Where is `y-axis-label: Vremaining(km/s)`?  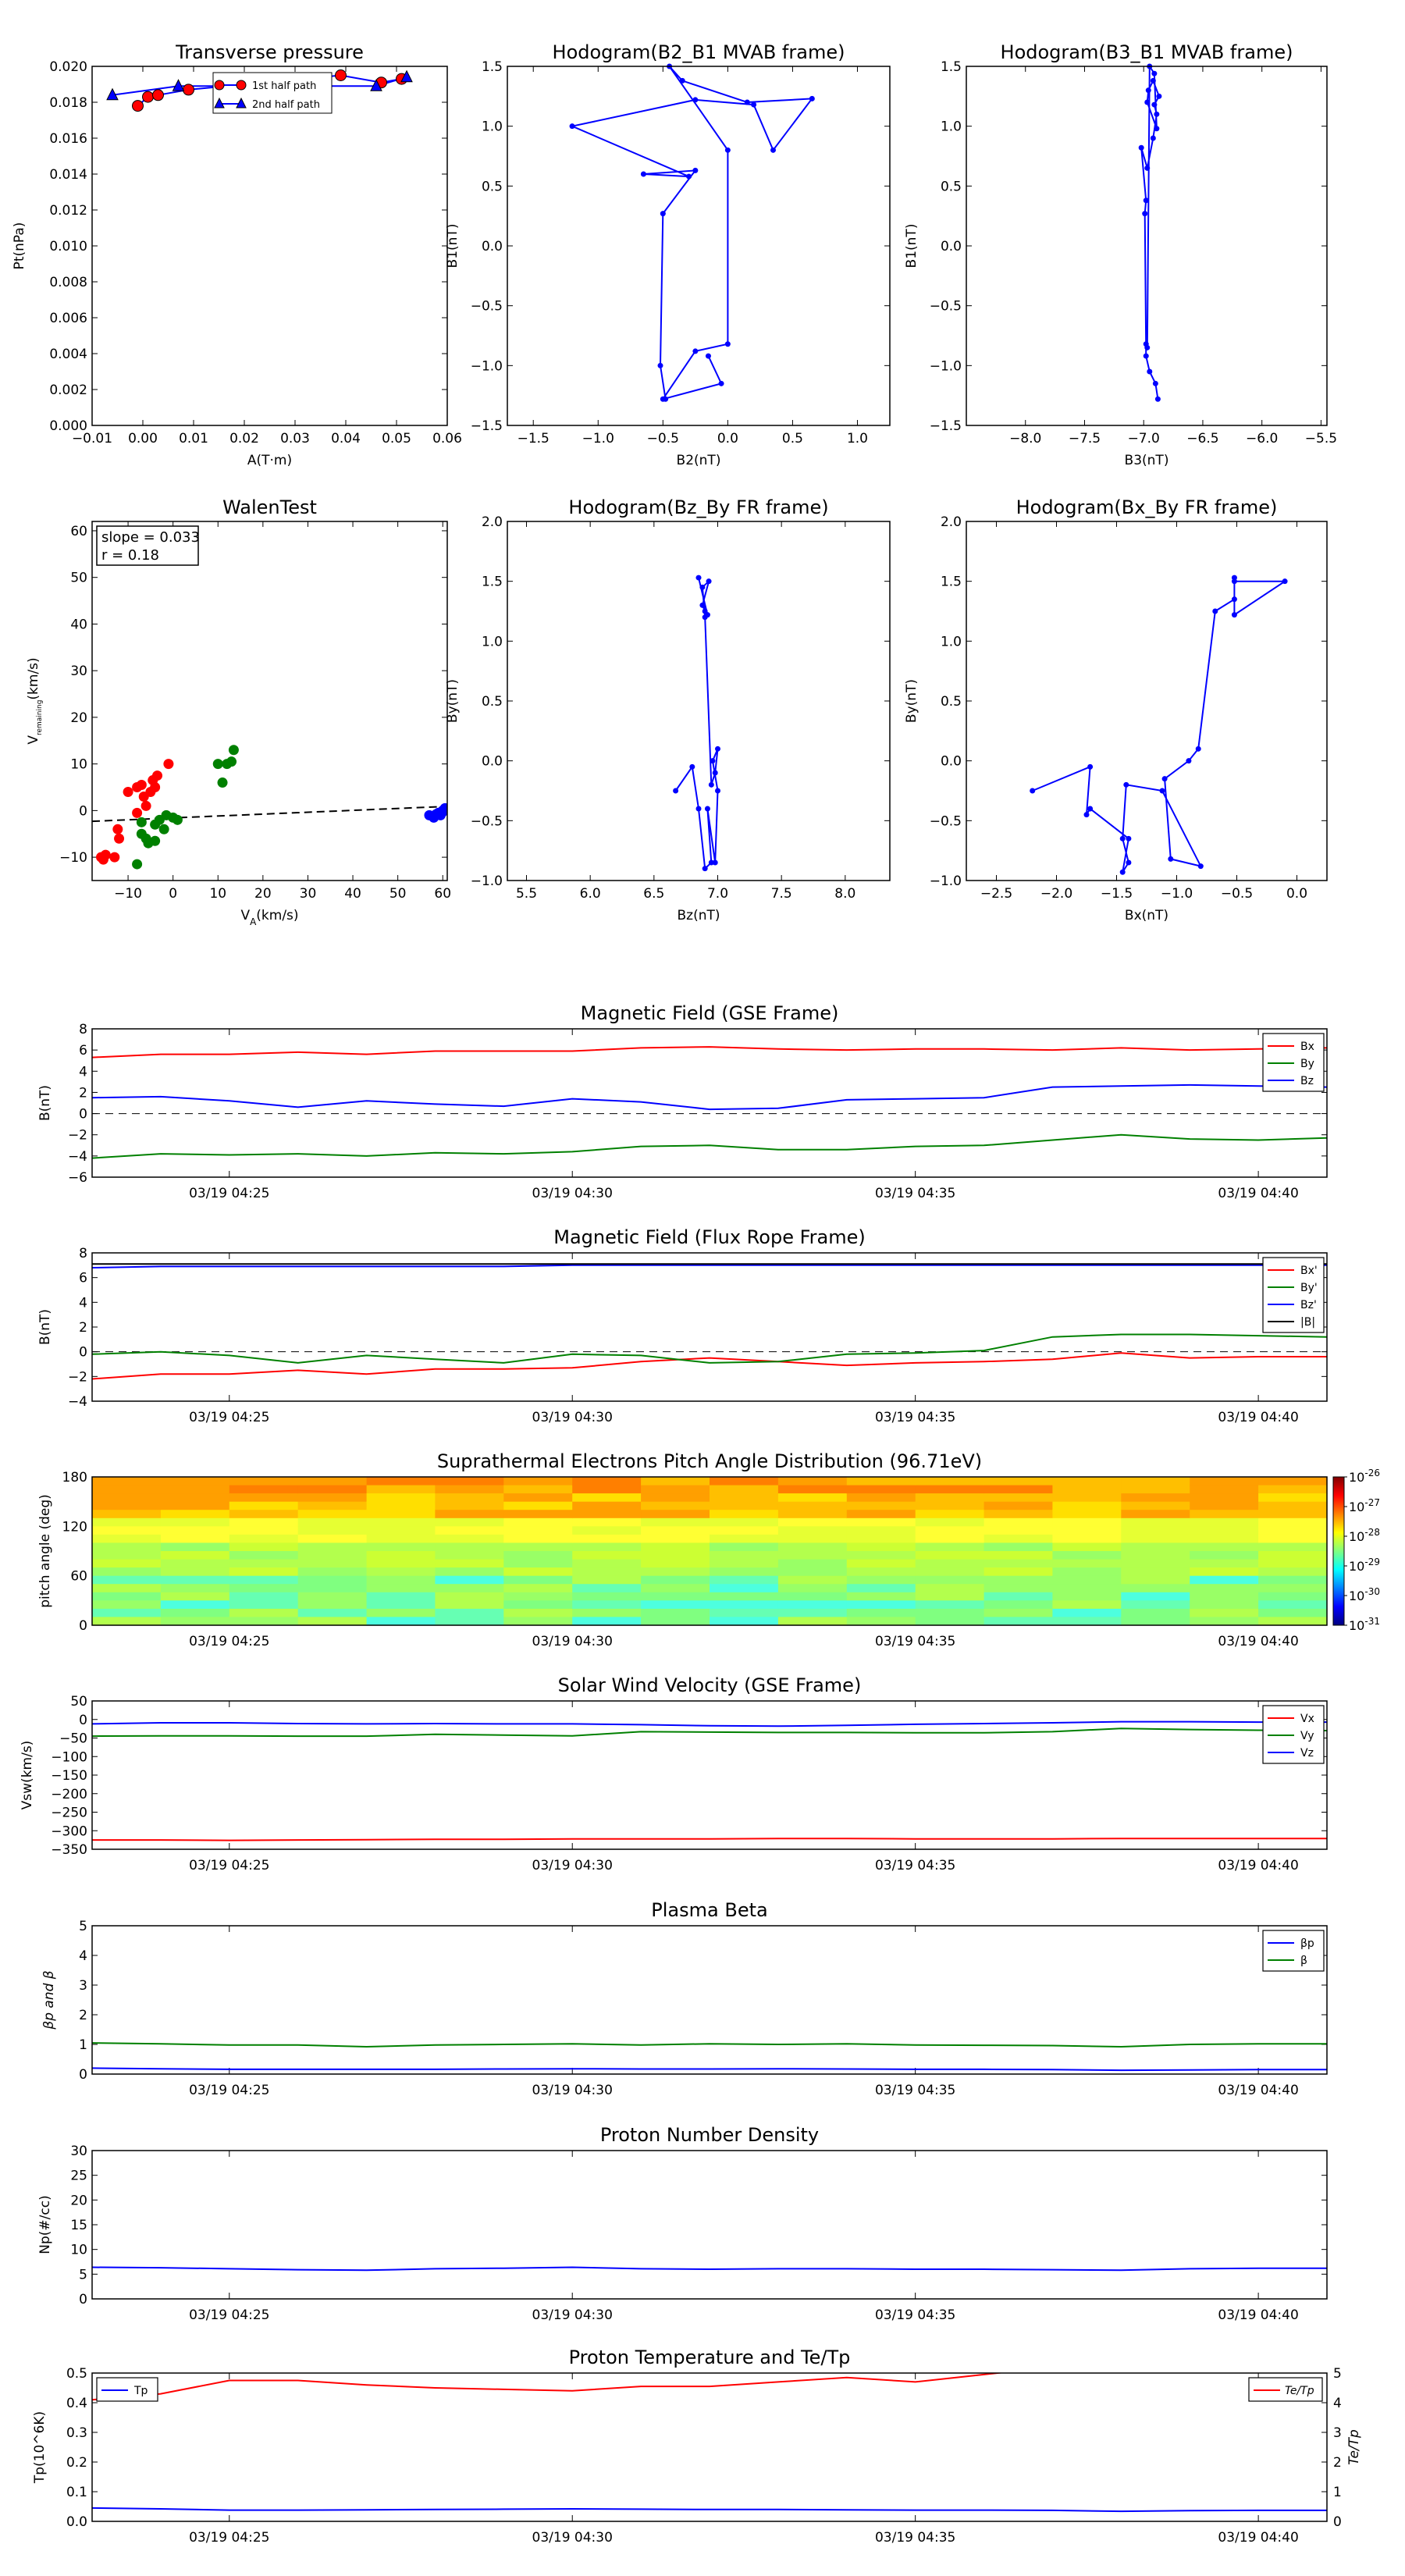 y-axis-label: Vremaining(km/s) is located at coordinates (35, 700).